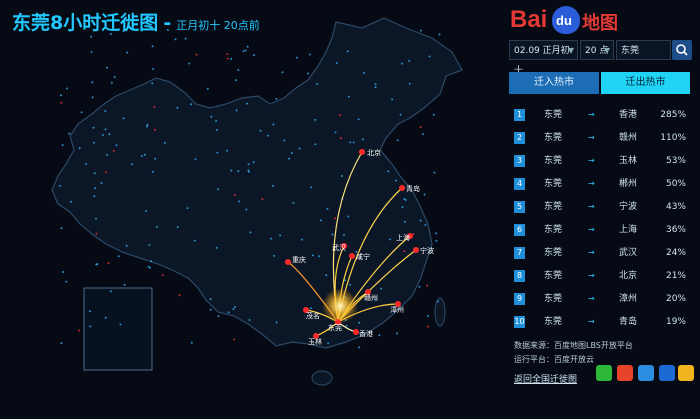 The image size is (700, 419). What do you see at coordinates (362, 152) in the screenshot?
I see `marker-beijing` at bounding box center [362, 152].